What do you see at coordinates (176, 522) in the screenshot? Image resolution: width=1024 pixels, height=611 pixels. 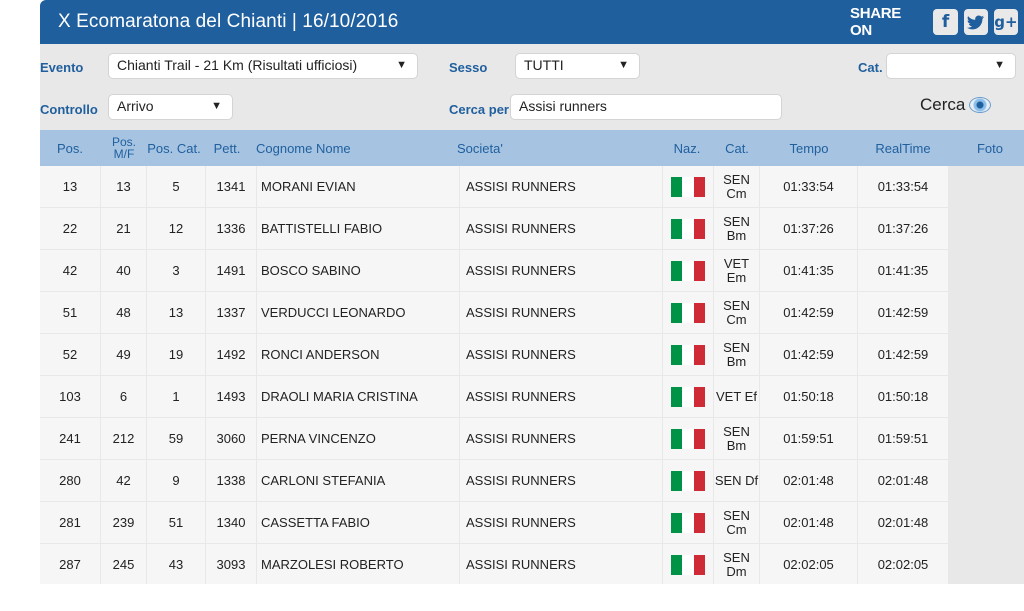 I see `cell-pos-cat: 51` at bounding box center [176, 522].